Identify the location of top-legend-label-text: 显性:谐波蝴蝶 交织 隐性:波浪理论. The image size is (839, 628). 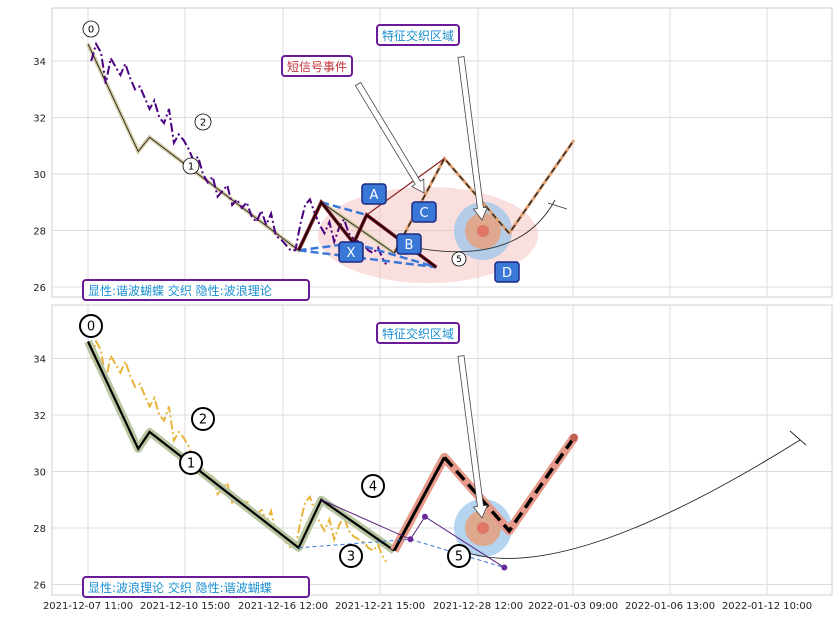
(180, 290).